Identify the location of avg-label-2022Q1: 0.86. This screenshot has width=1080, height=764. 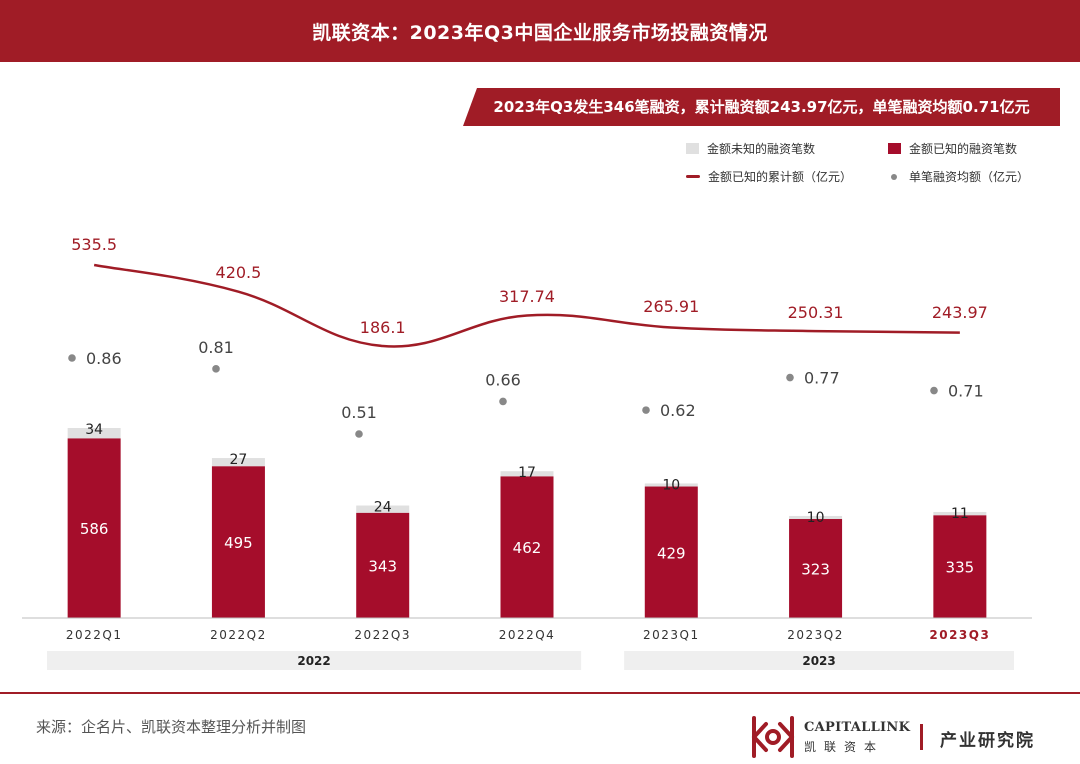
(104, 358).